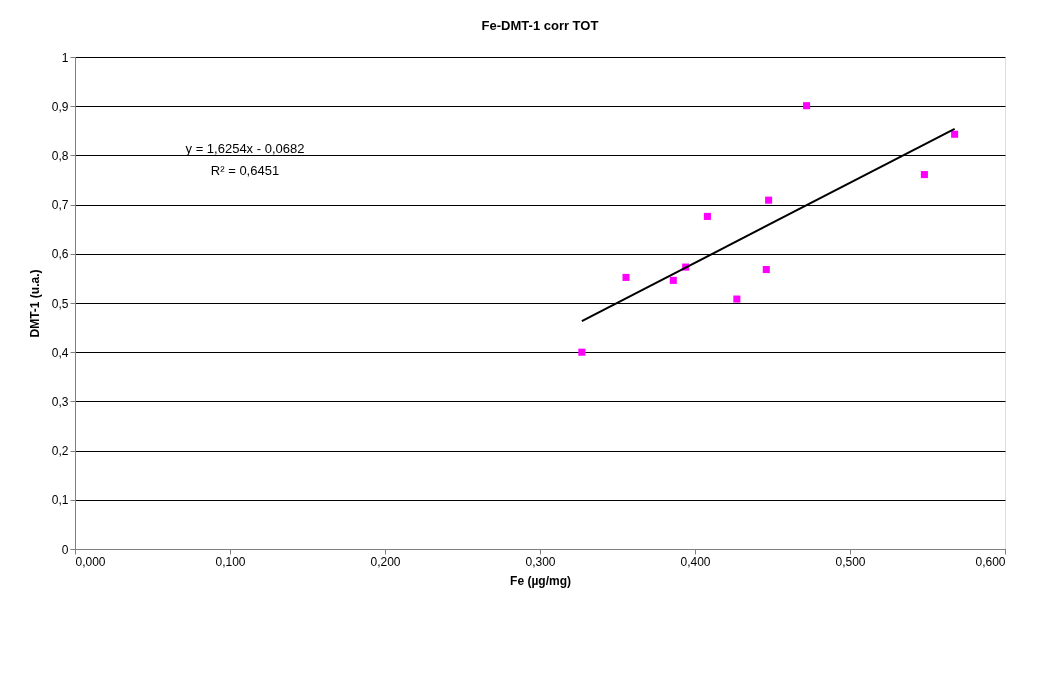  I want to click on y-tick-label: 0,5, so click(60, 303).